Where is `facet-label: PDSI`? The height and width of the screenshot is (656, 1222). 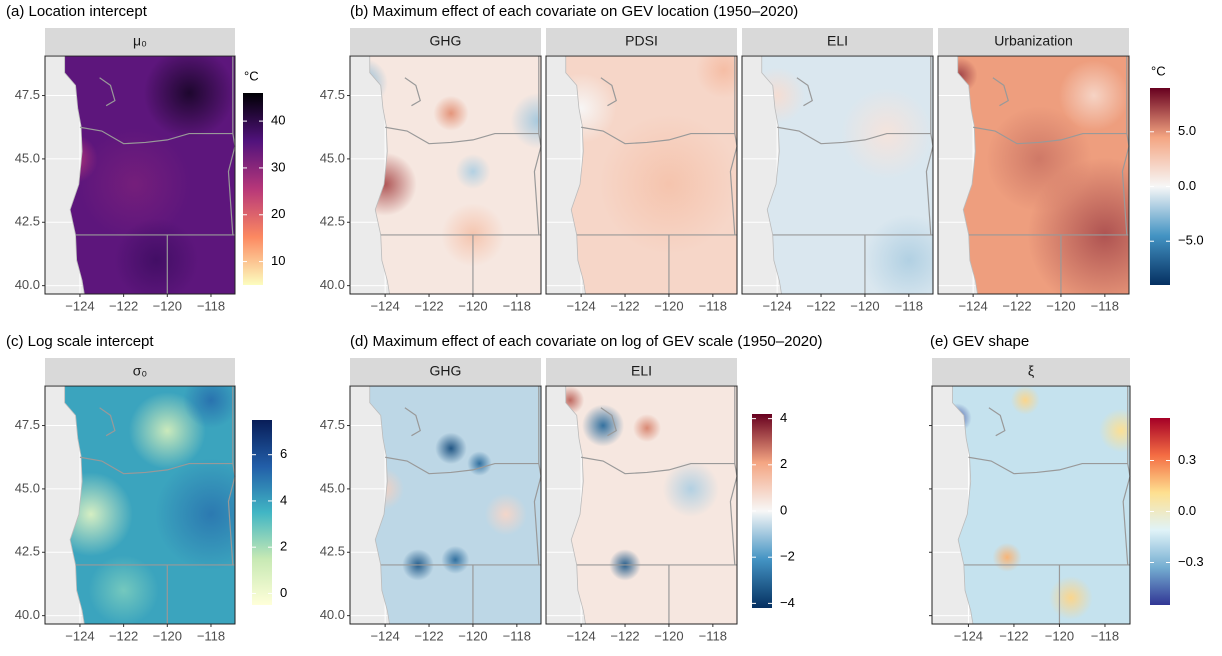 facet-label: PDSI is located at coordinates (641, 41).